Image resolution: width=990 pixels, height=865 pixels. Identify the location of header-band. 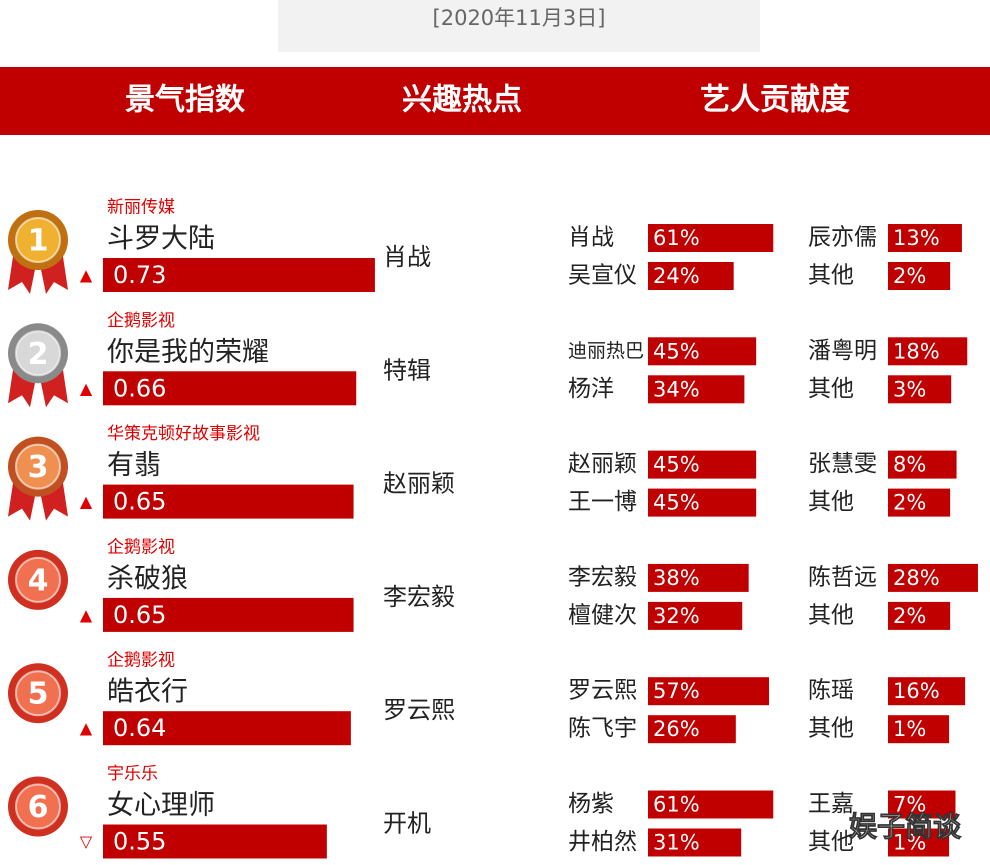
(495, 101).